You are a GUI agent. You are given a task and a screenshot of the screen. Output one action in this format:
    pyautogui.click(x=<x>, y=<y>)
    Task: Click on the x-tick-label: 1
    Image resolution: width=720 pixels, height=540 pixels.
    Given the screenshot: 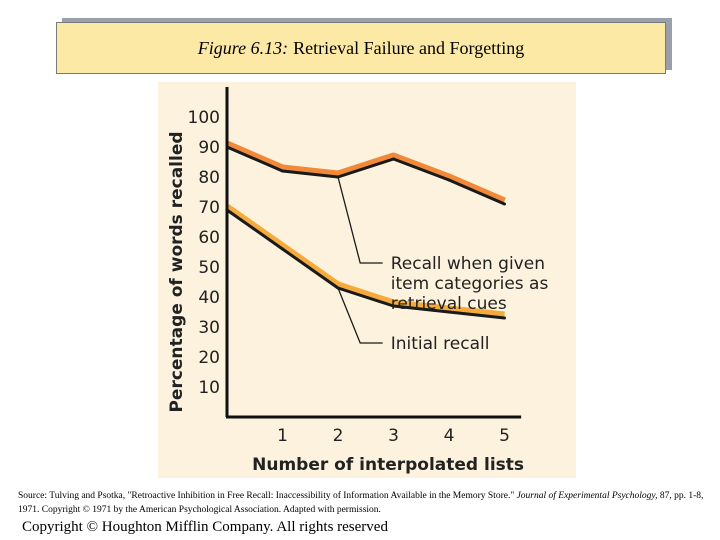 What is the action you would take?
    pyautogui.click(x=282, y=436)
    